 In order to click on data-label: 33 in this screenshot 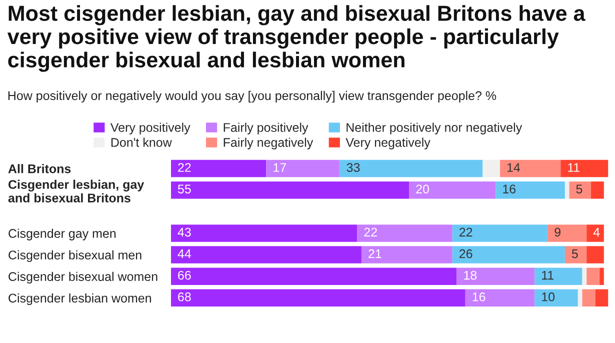, I will do `click(353, 167)`.